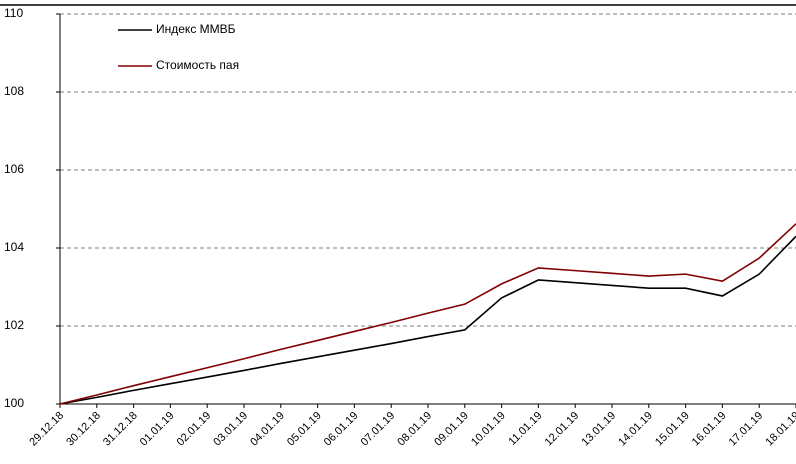  Describe the element at coordinates (267, 429) in the screenshot. I see `x-tick-label: 04.01.19` at that location.